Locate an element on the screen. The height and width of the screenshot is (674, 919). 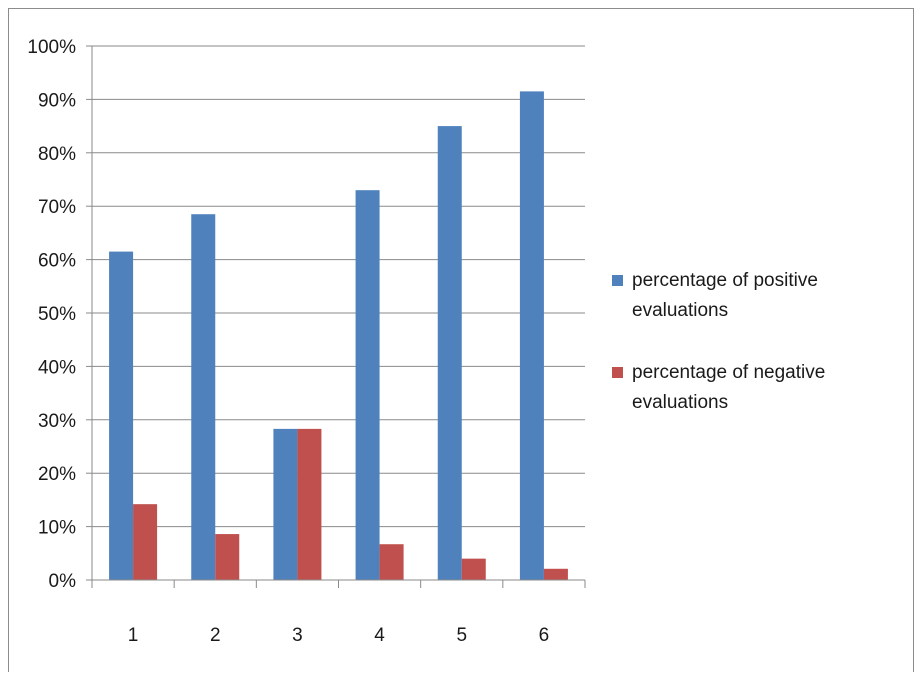
y-tick-labels: 0% 10% 20% 30% 40% 50% 60% 70% 80% 90% 100% is located at coordinates (59, 314).